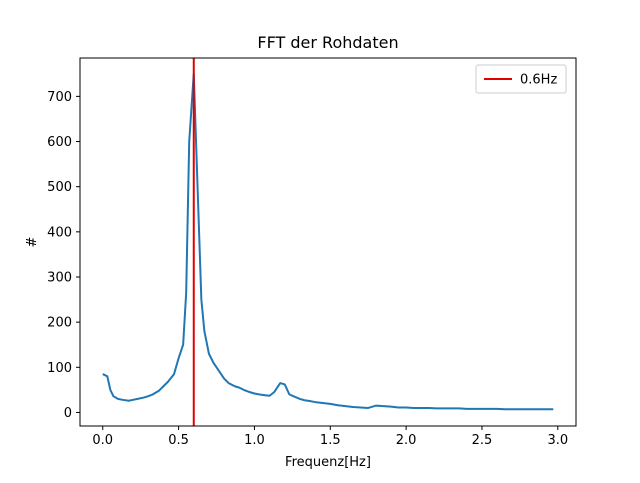  What do you see at coordinates (59, 97) in the screenshot?
I see `y-tick-label: 700` at bounding box center [59, 97].